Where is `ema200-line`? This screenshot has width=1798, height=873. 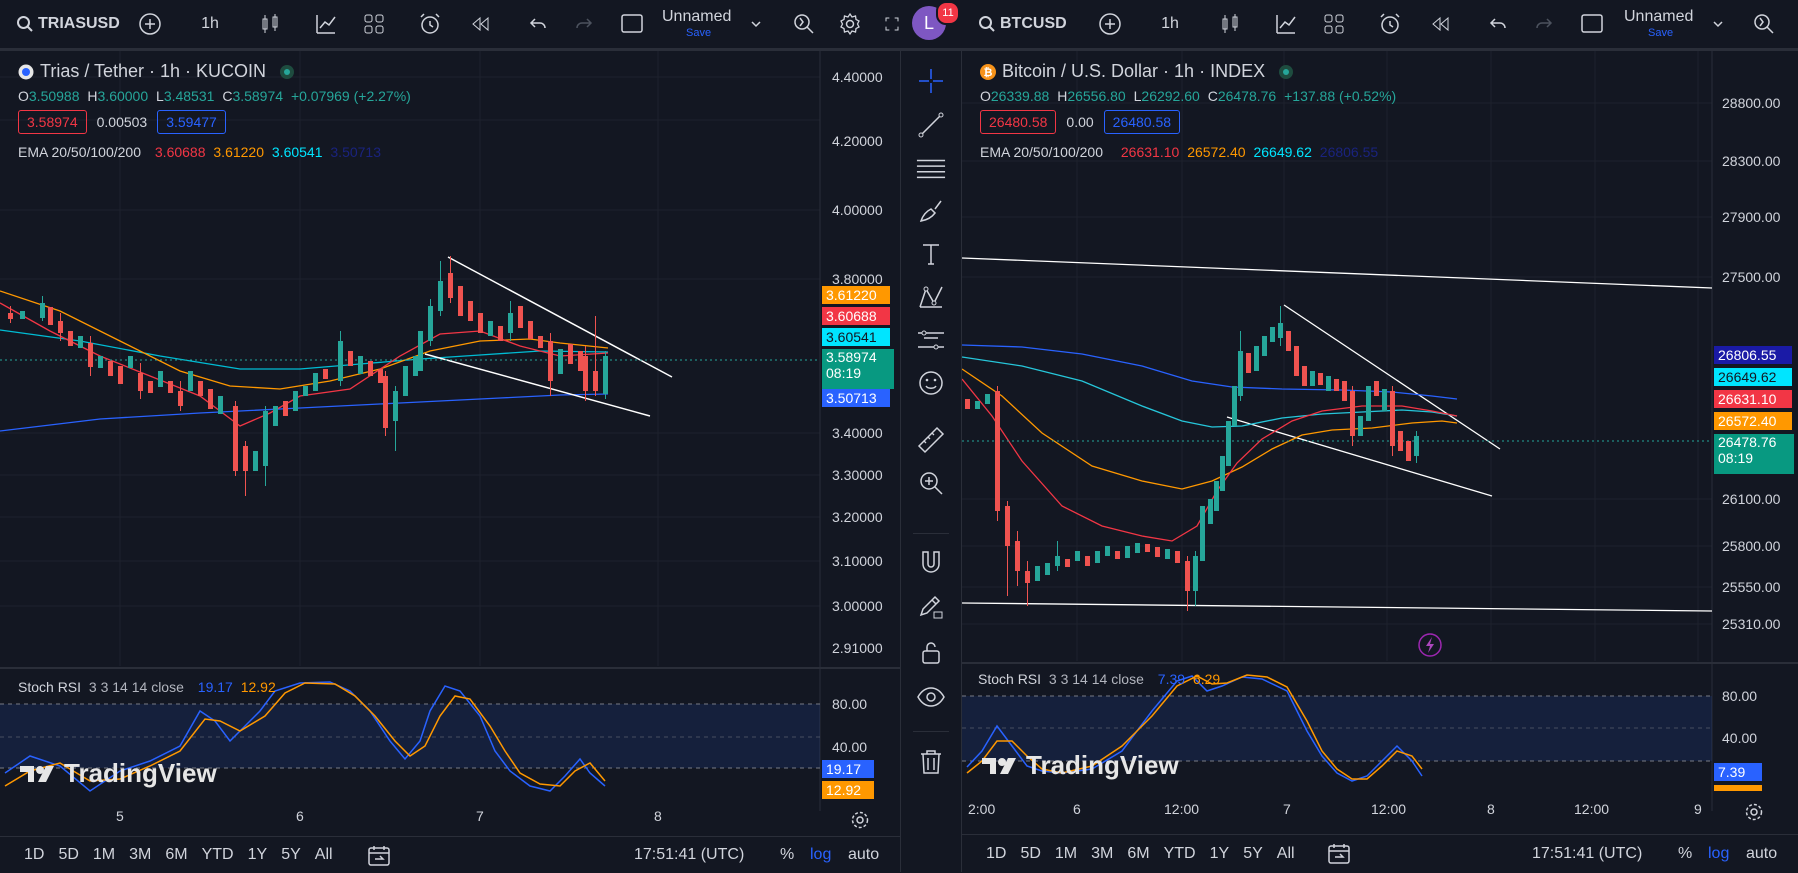
ema200-line is located at coordinates (304, 412).